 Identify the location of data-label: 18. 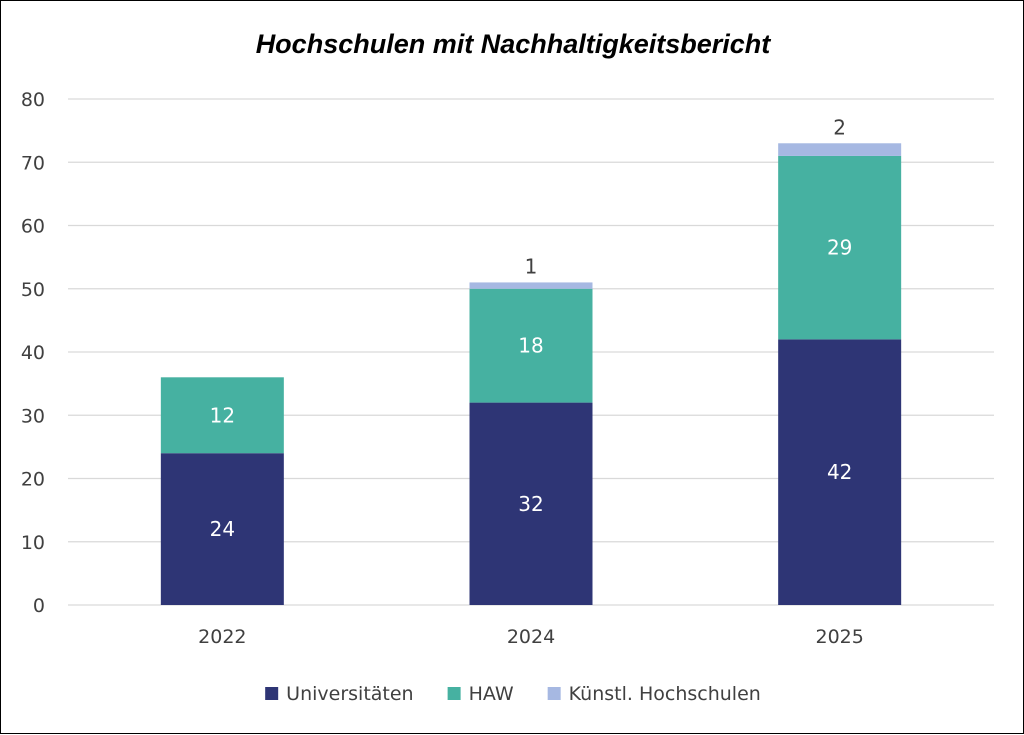
(530, 346).